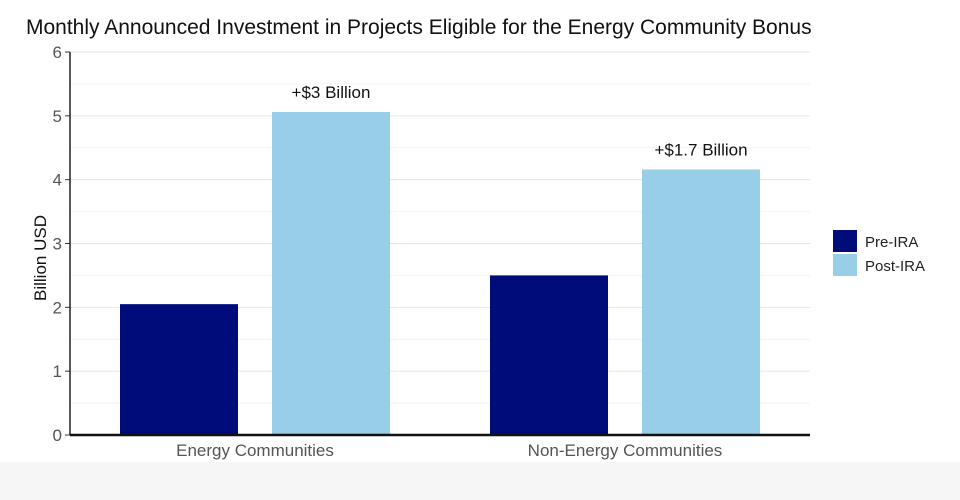  What do you see at coordinates (40, 258) in the screenshot?
I see `y-axis-label: Billion USD` at bounding box center [40, 258].